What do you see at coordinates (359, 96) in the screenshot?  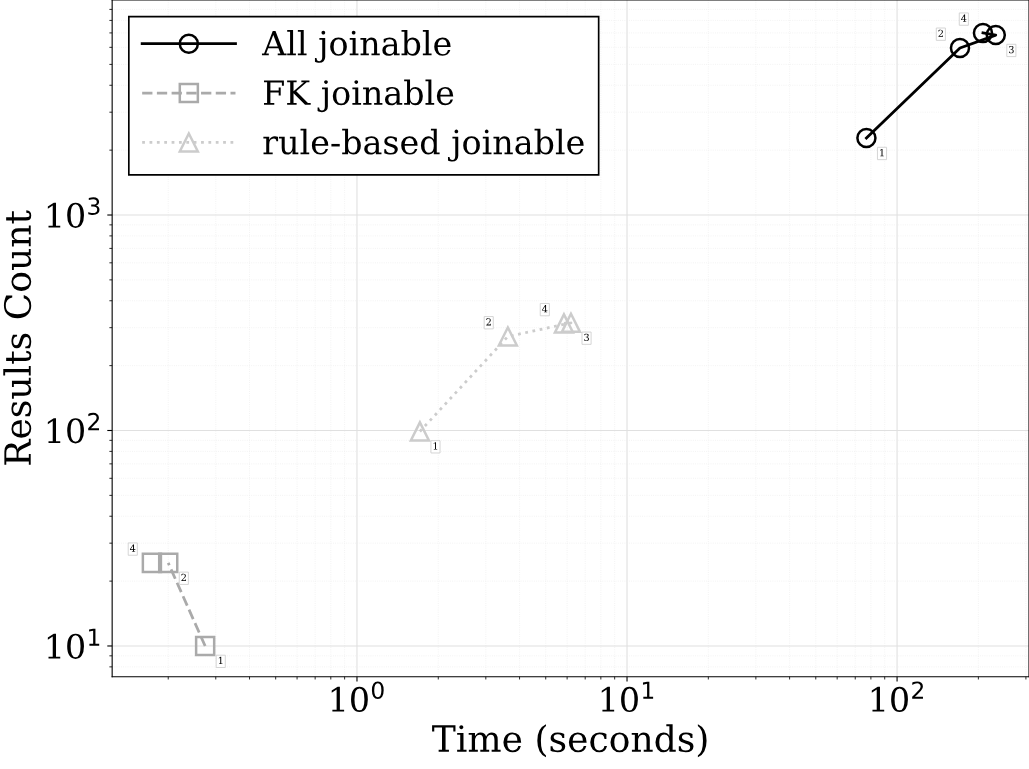 I see `legend-label: FK joinable` at bounding box center [359, 96].